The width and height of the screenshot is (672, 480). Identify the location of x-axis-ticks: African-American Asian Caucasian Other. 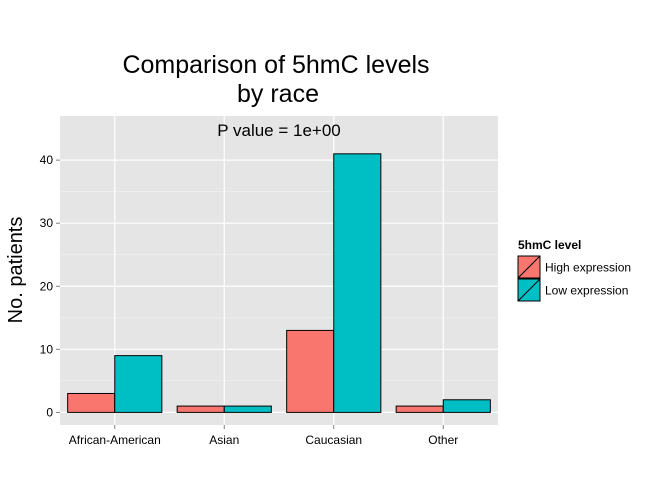
(263, 436).